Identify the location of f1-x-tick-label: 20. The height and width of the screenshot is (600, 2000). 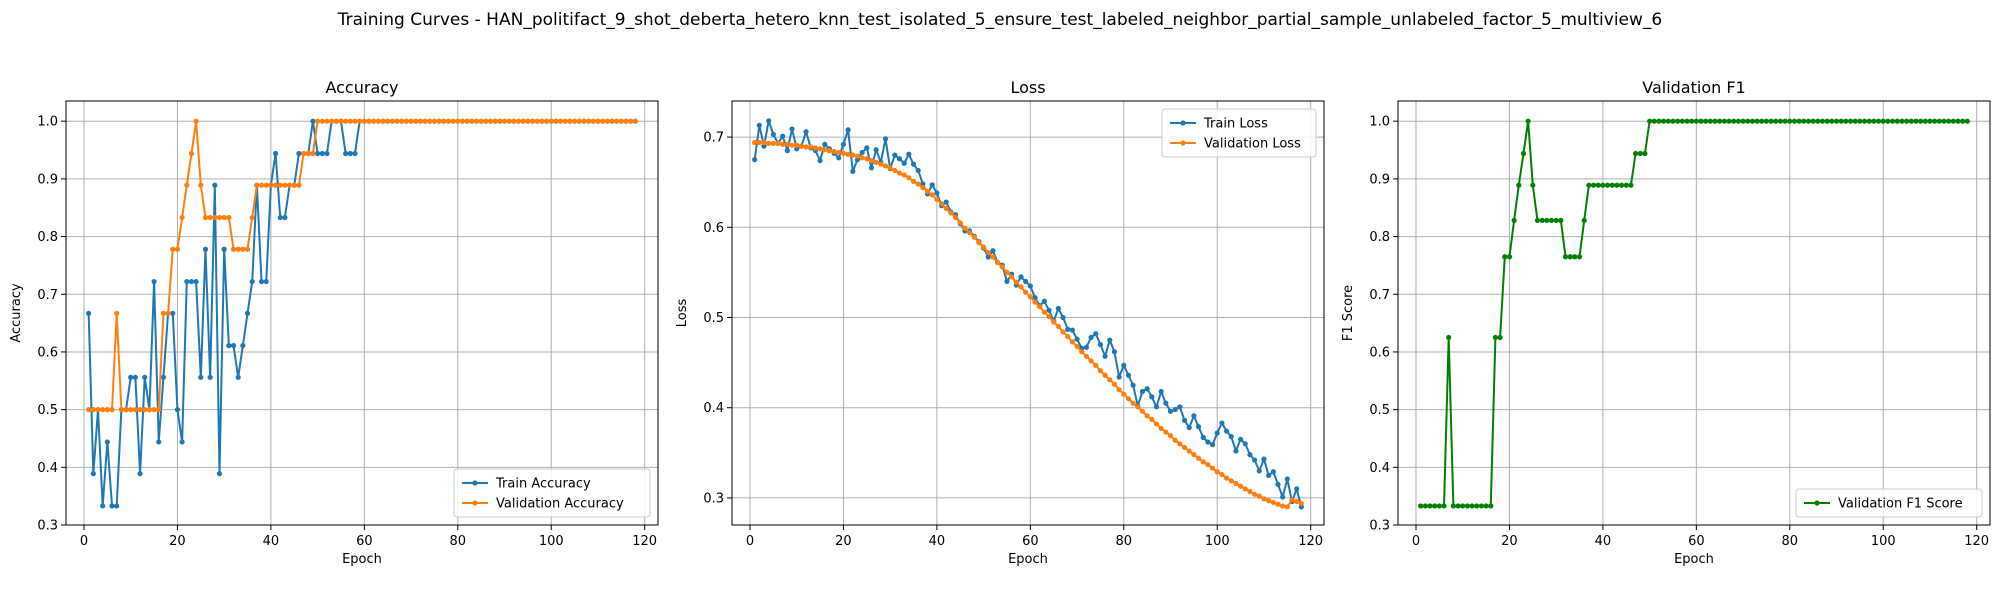
(1509, 541).